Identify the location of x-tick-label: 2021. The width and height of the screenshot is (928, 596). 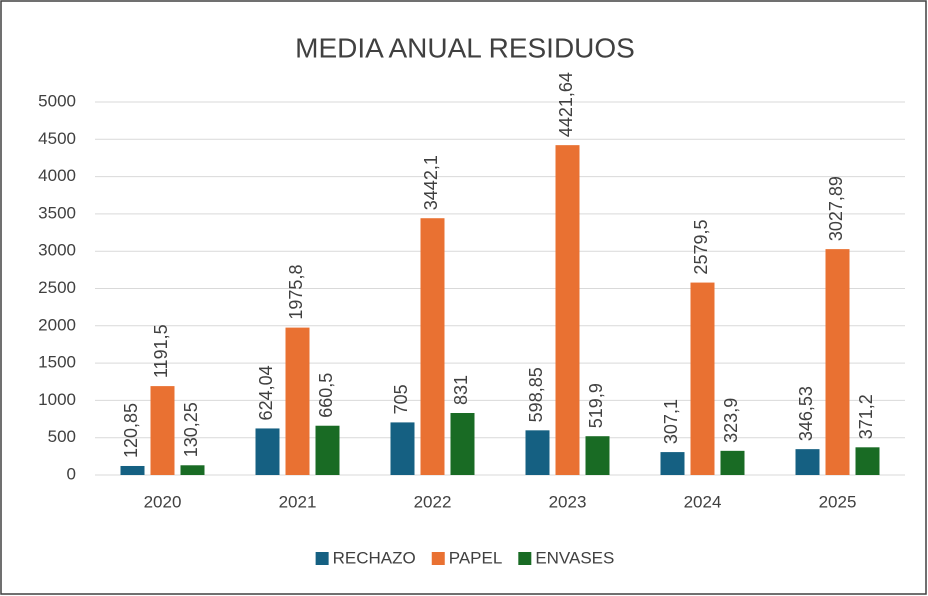
(298, 501).